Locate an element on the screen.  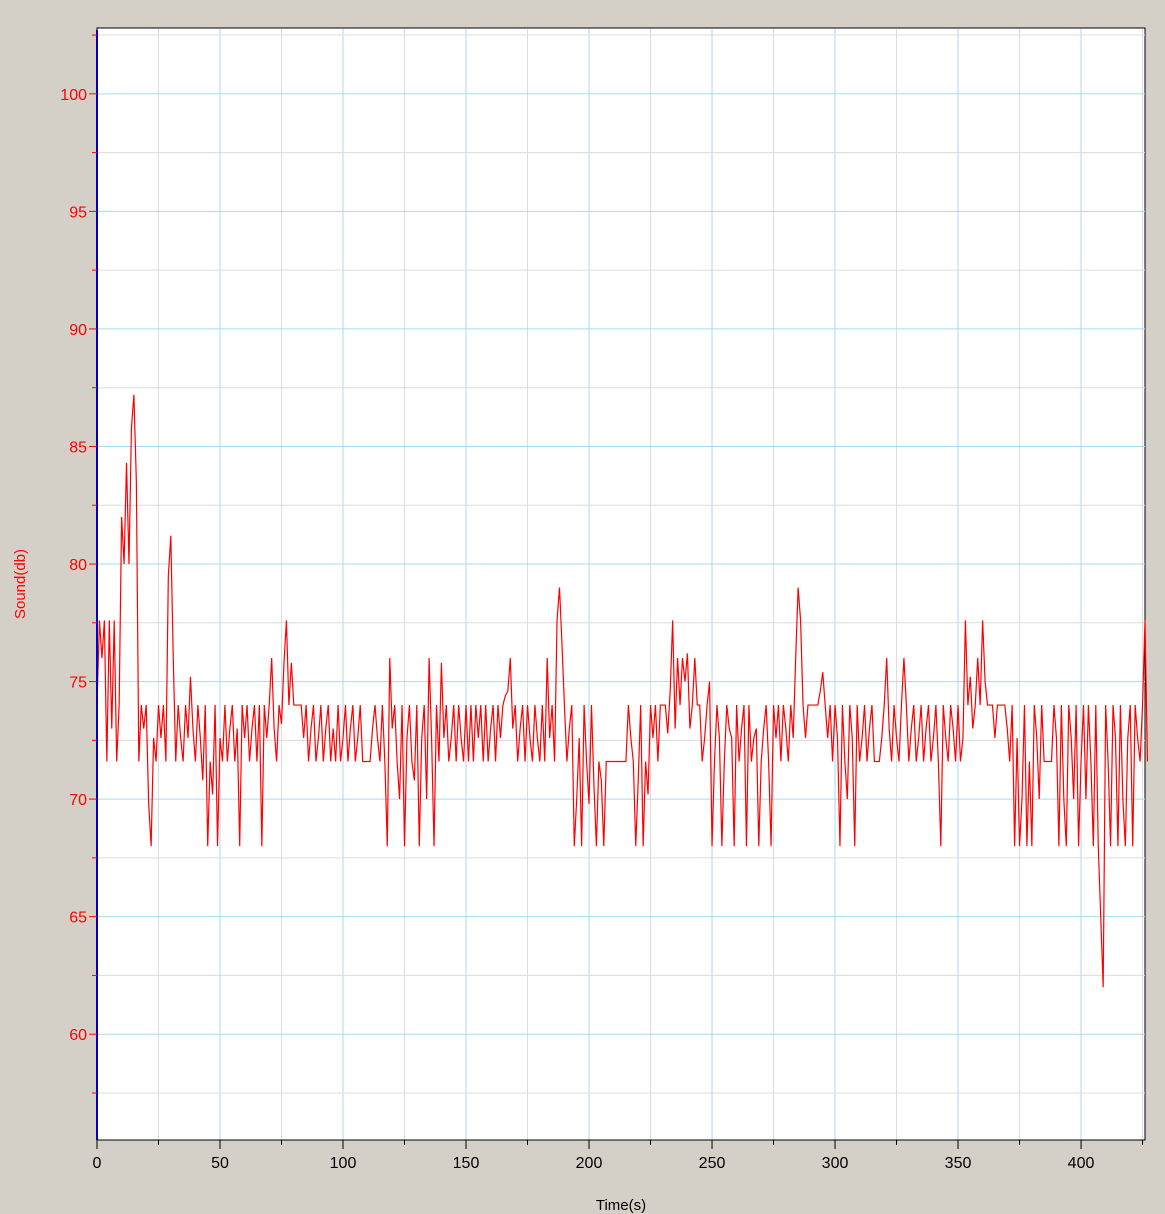
y-tick-label: 85 is located at coordinates (78, 447).